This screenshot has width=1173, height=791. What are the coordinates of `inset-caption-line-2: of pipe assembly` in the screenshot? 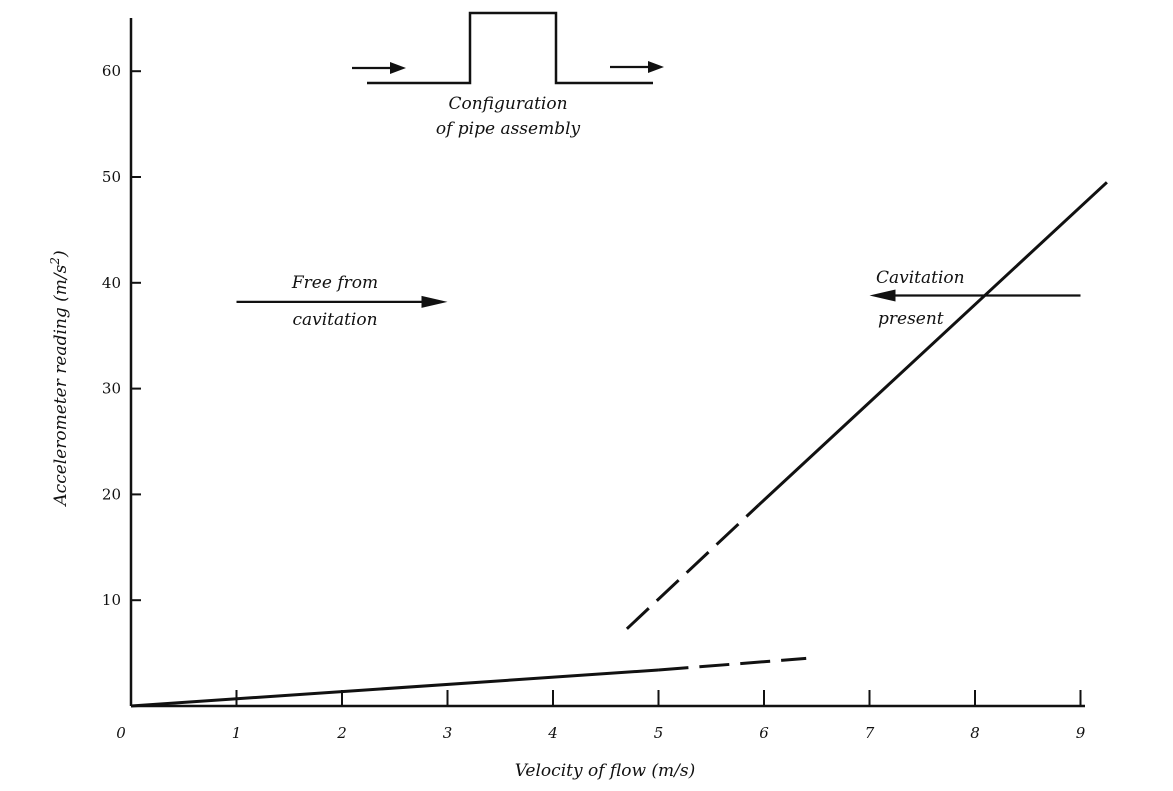 It's located at (508, 129).